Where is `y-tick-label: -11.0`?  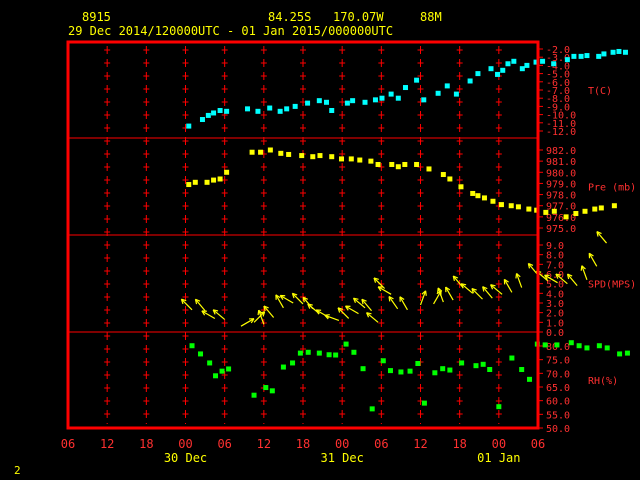
y-tick-label: -11.0 is located at coordinates (561, 124).